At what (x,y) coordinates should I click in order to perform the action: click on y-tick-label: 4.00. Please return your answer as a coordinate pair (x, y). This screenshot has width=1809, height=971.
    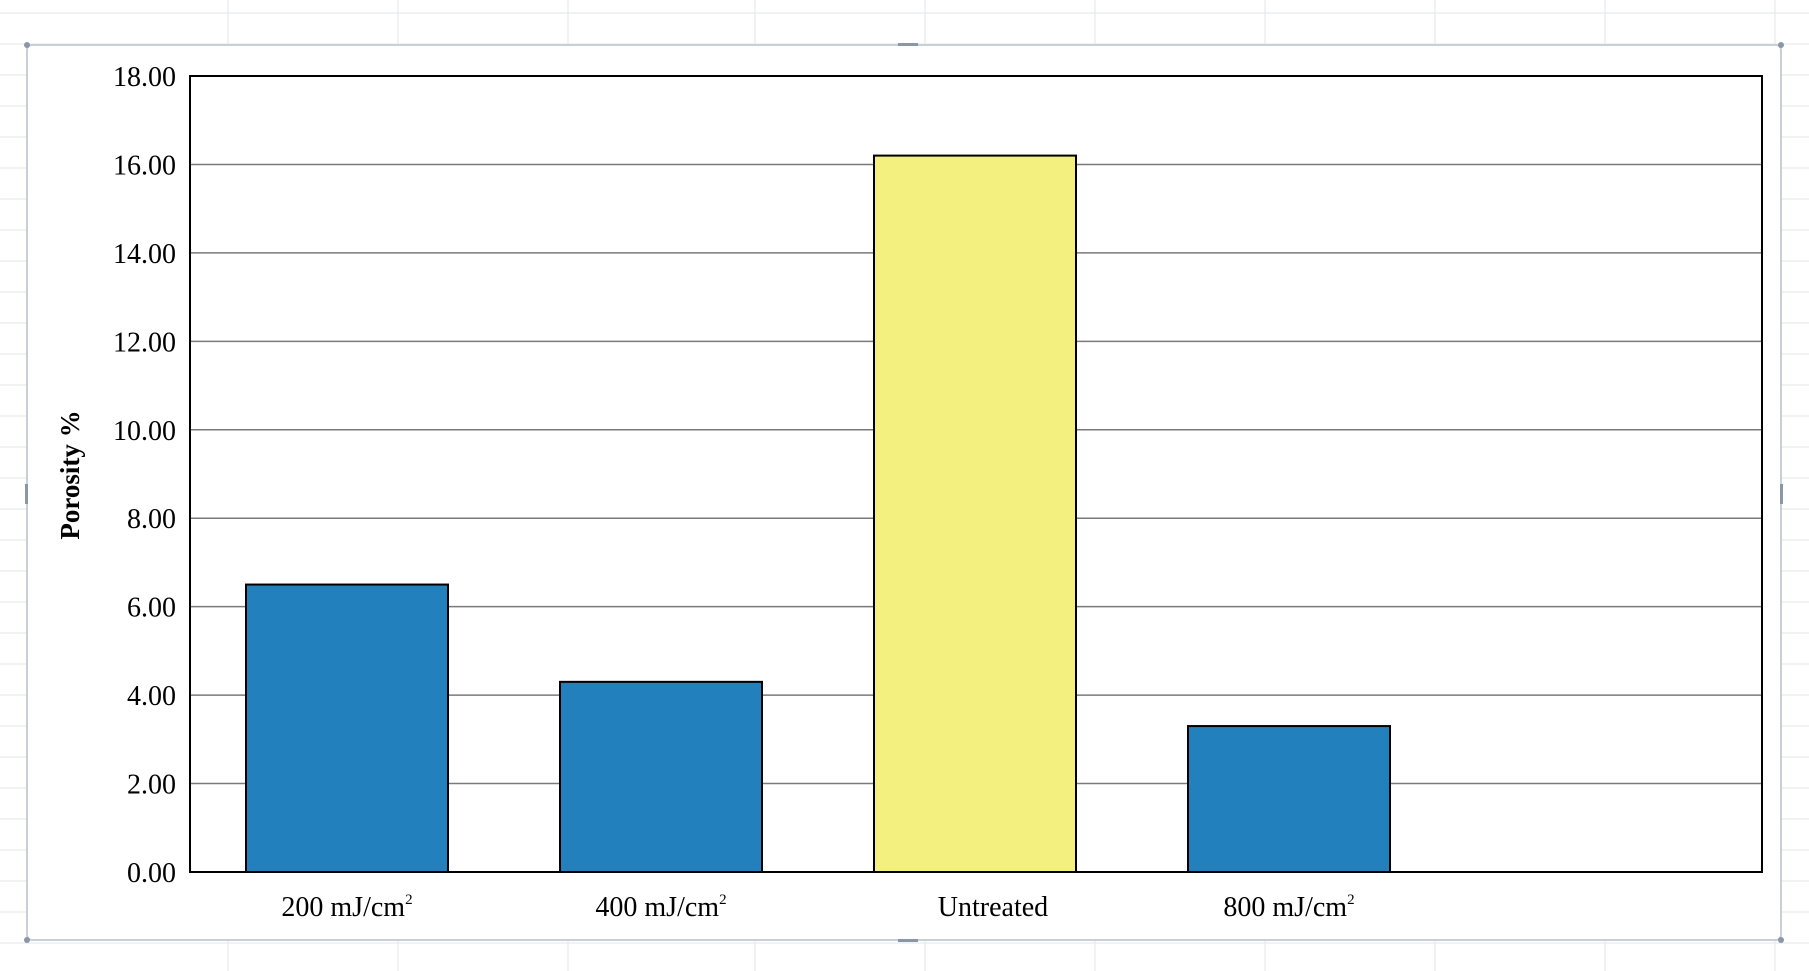
    Looking at the image, I should click on (151, 696).